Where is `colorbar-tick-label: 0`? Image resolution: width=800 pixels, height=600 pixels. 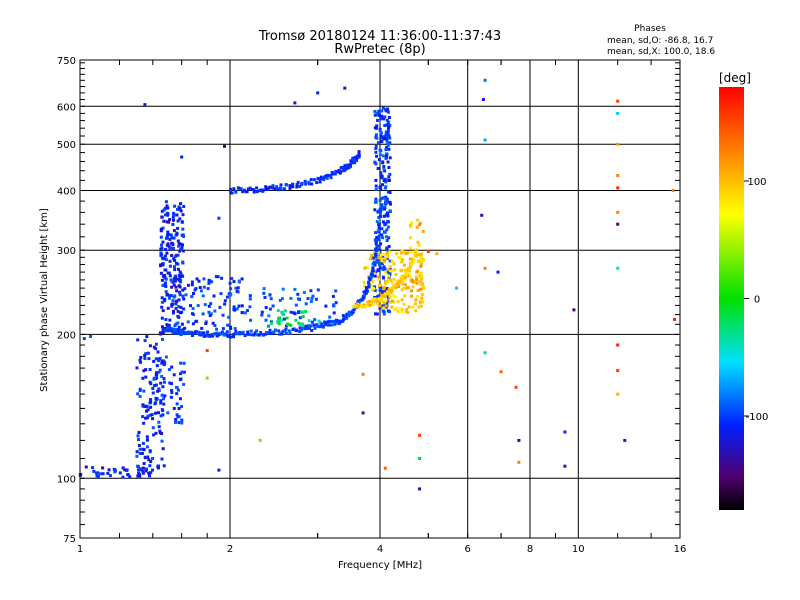 colorbar-tick-label: 0 is located at coordinates (757, 300).